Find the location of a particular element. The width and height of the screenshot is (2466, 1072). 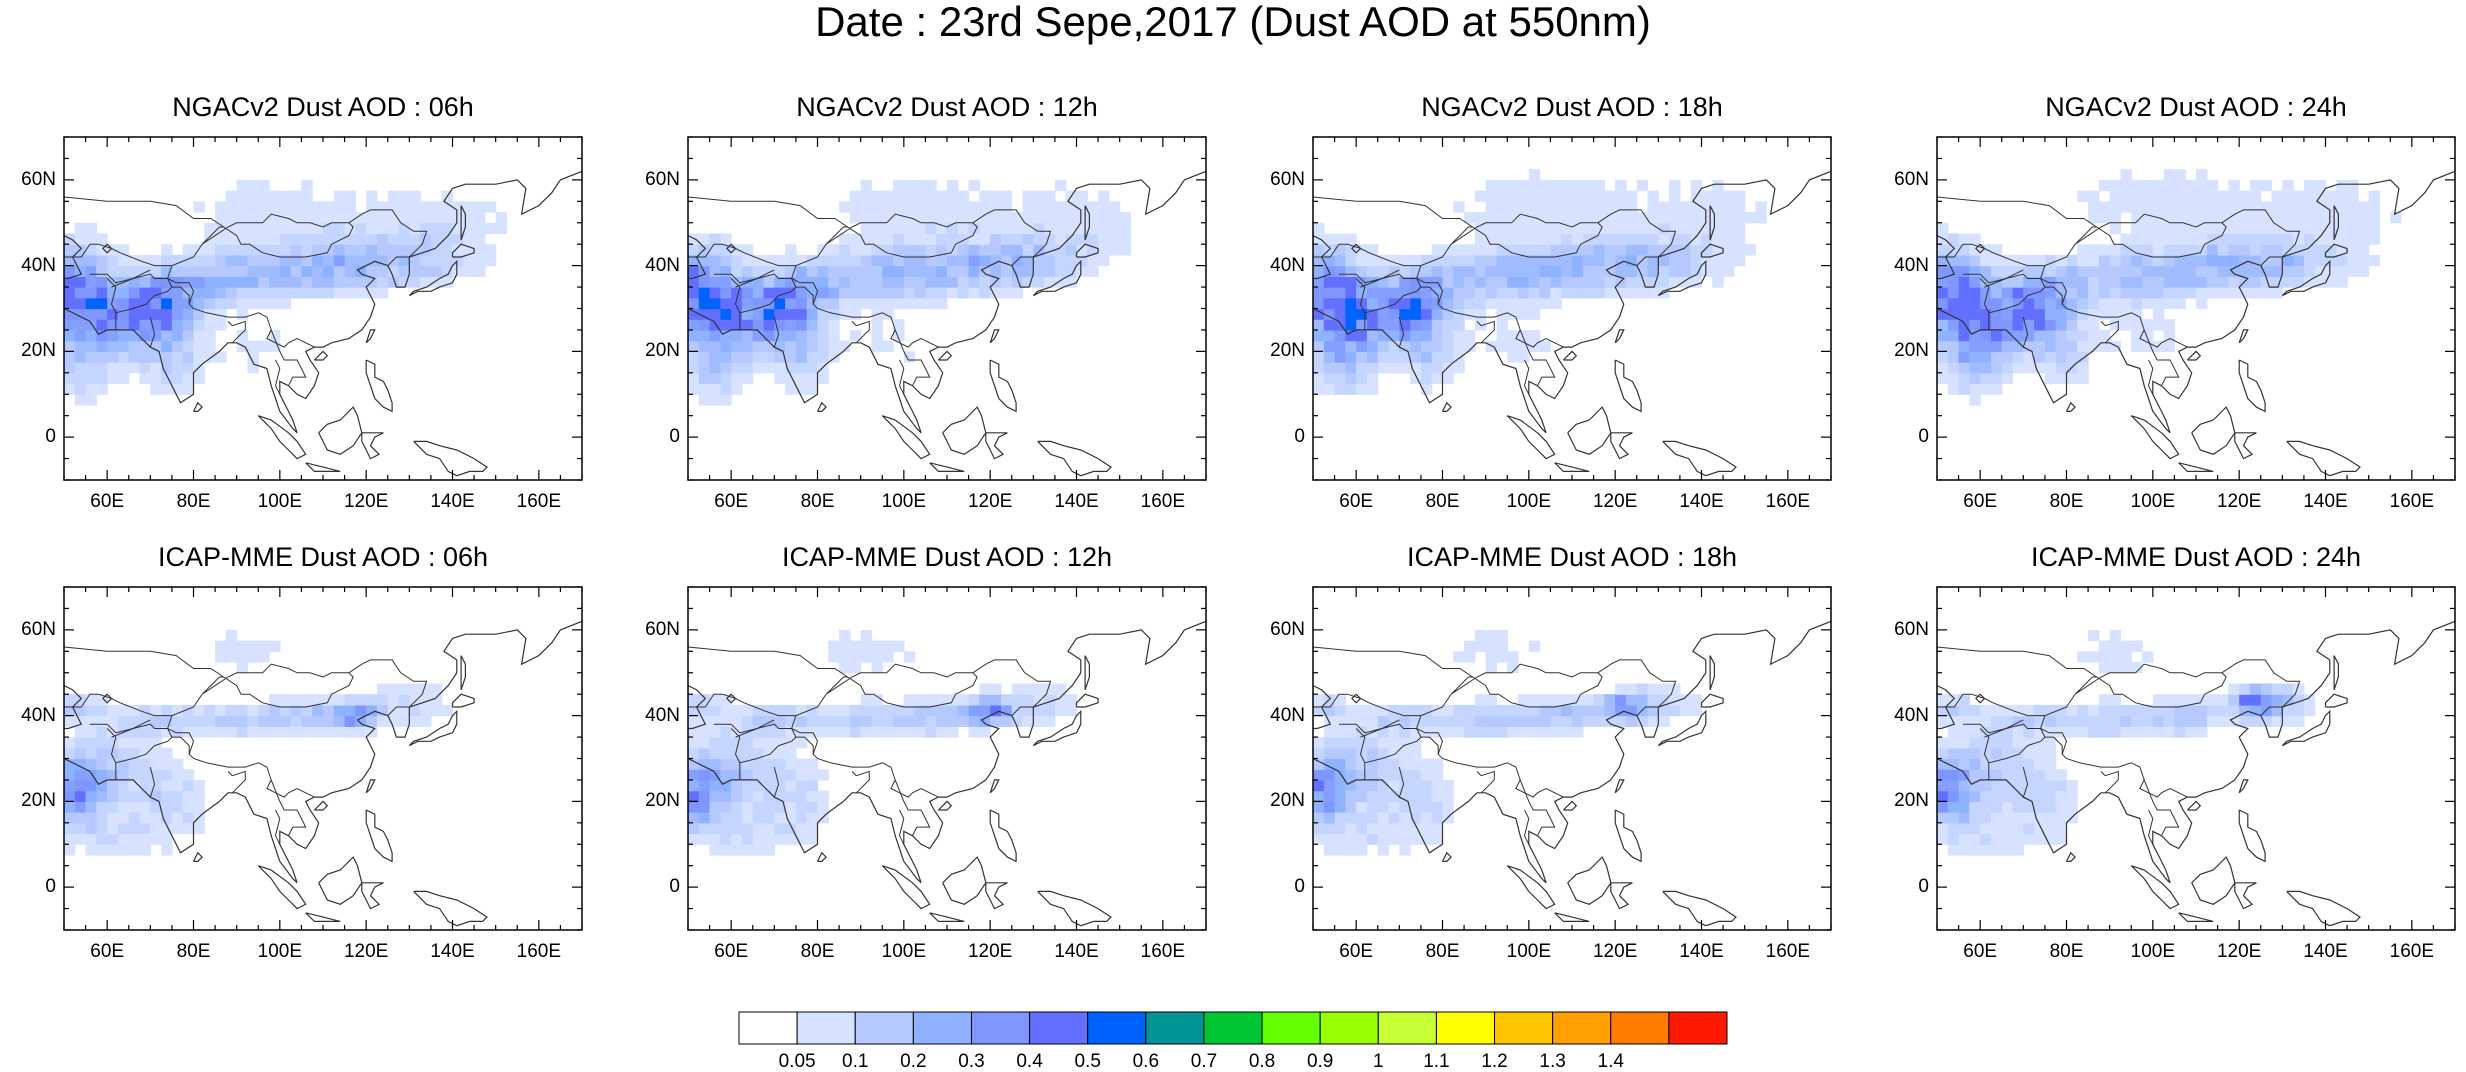

lon-tick-label: 160E is located at coordinates (1788, 501).